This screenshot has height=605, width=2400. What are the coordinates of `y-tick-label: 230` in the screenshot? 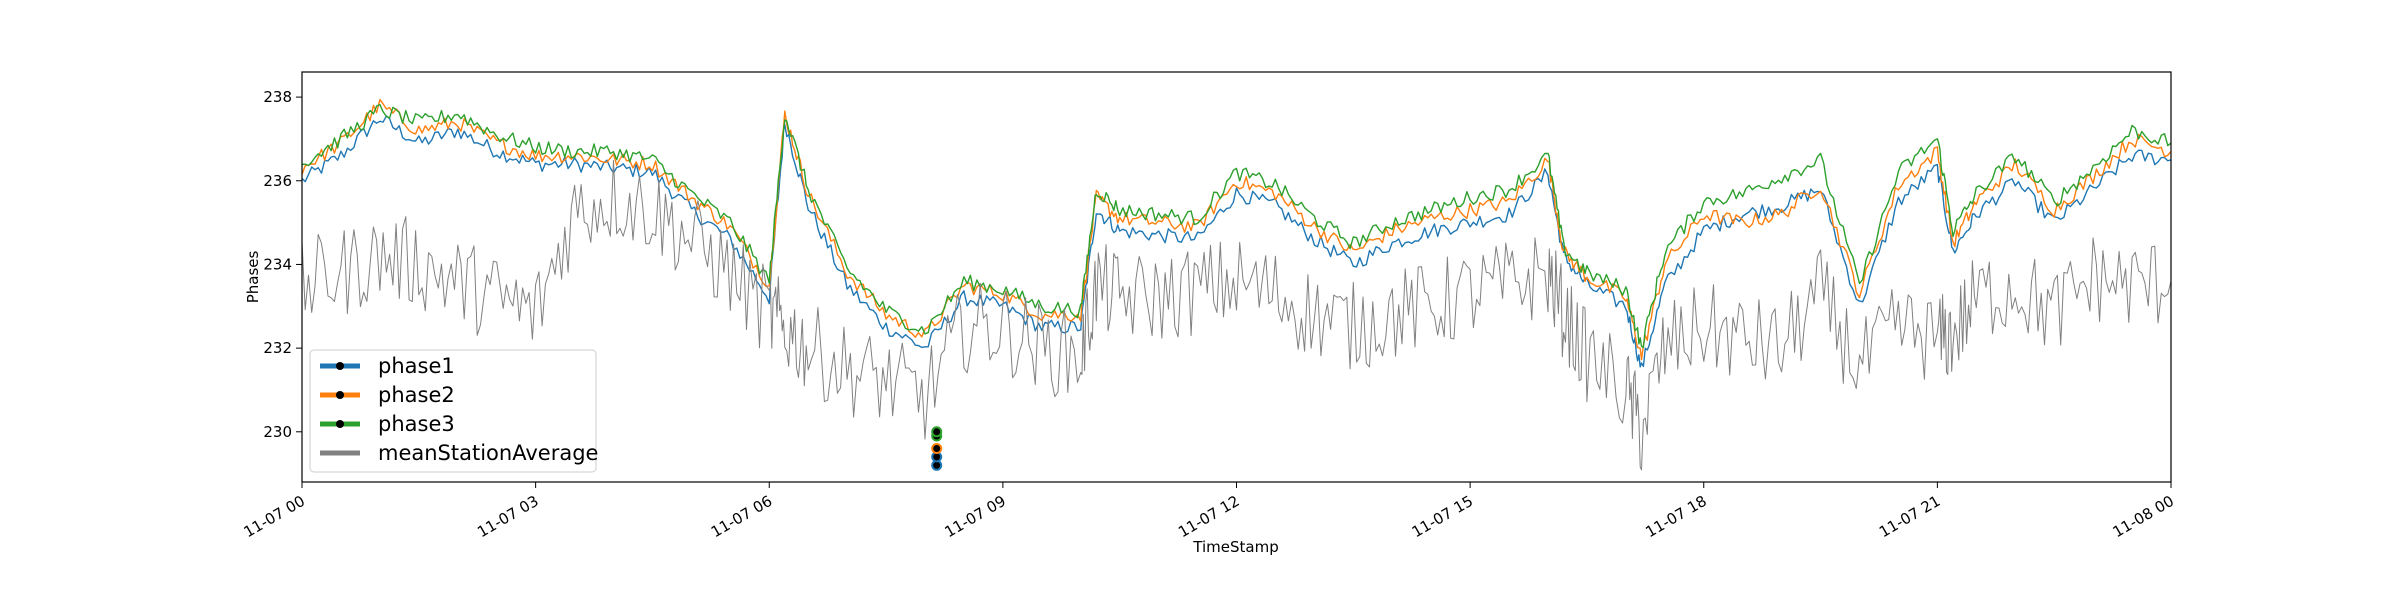 It's located at (277, 432).